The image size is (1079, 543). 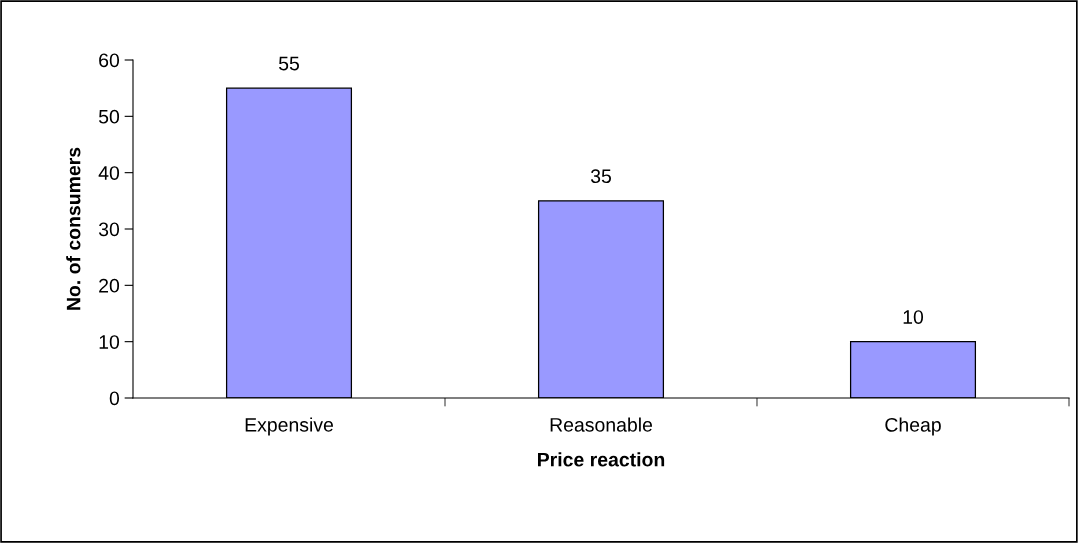 What do you see at coordinates (601, 424) in the screenshot?
I see `x-tick-label: Reasonable` at bounding box center [601, 424].